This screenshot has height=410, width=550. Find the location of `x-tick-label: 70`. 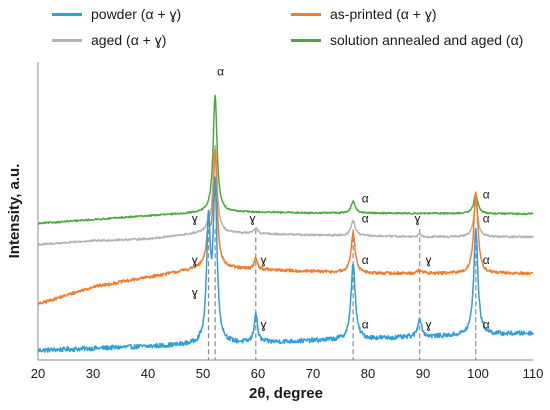

x-tick-label: 70 is located at coordinates (313, 373).